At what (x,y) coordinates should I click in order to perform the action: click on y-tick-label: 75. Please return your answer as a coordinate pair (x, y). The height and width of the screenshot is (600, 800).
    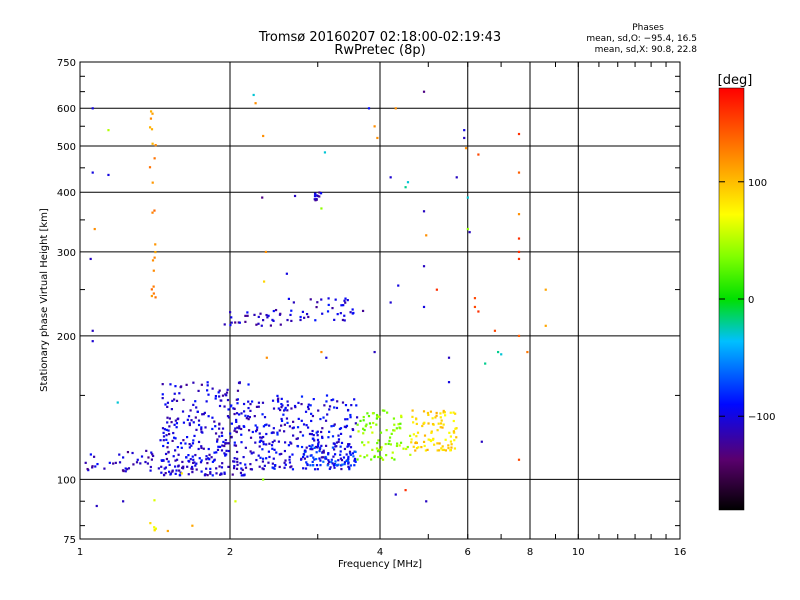
    Looking at the image, I should click on (69, 540).